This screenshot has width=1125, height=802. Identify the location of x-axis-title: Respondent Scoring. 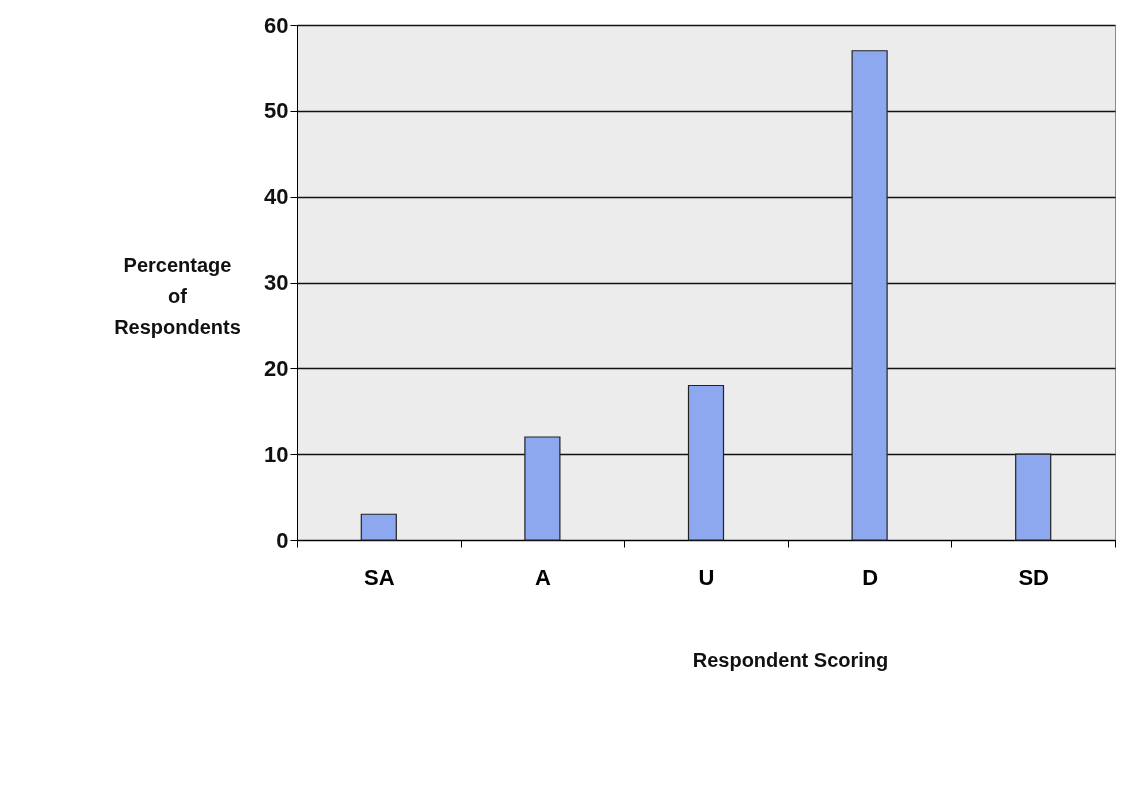
(790, 659).